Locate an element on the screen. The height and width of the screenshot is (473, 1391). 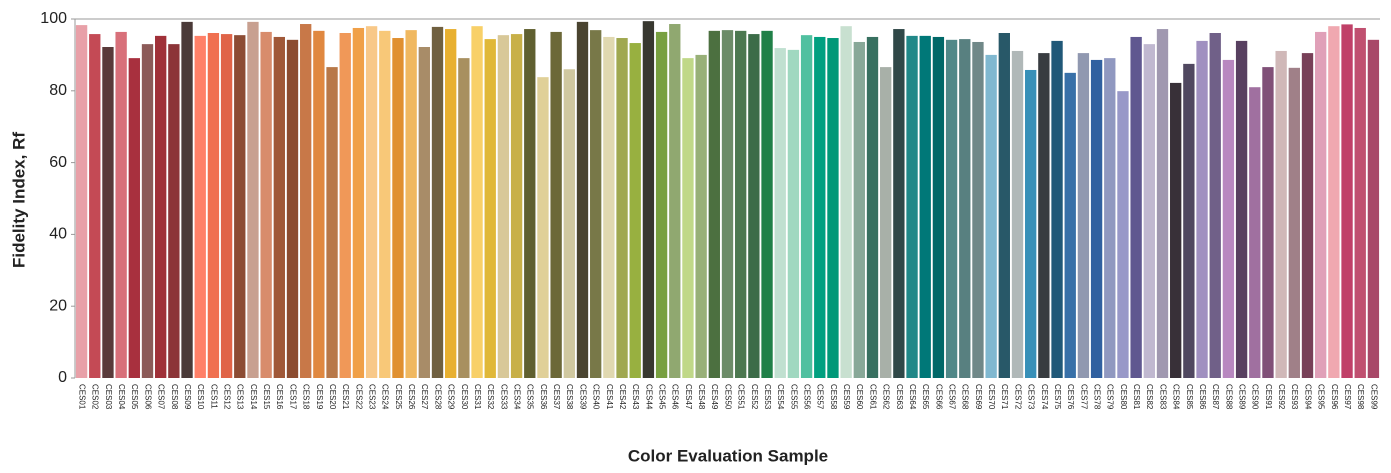
x-tick-label: CES89 is located at coordinates (1241, 397).